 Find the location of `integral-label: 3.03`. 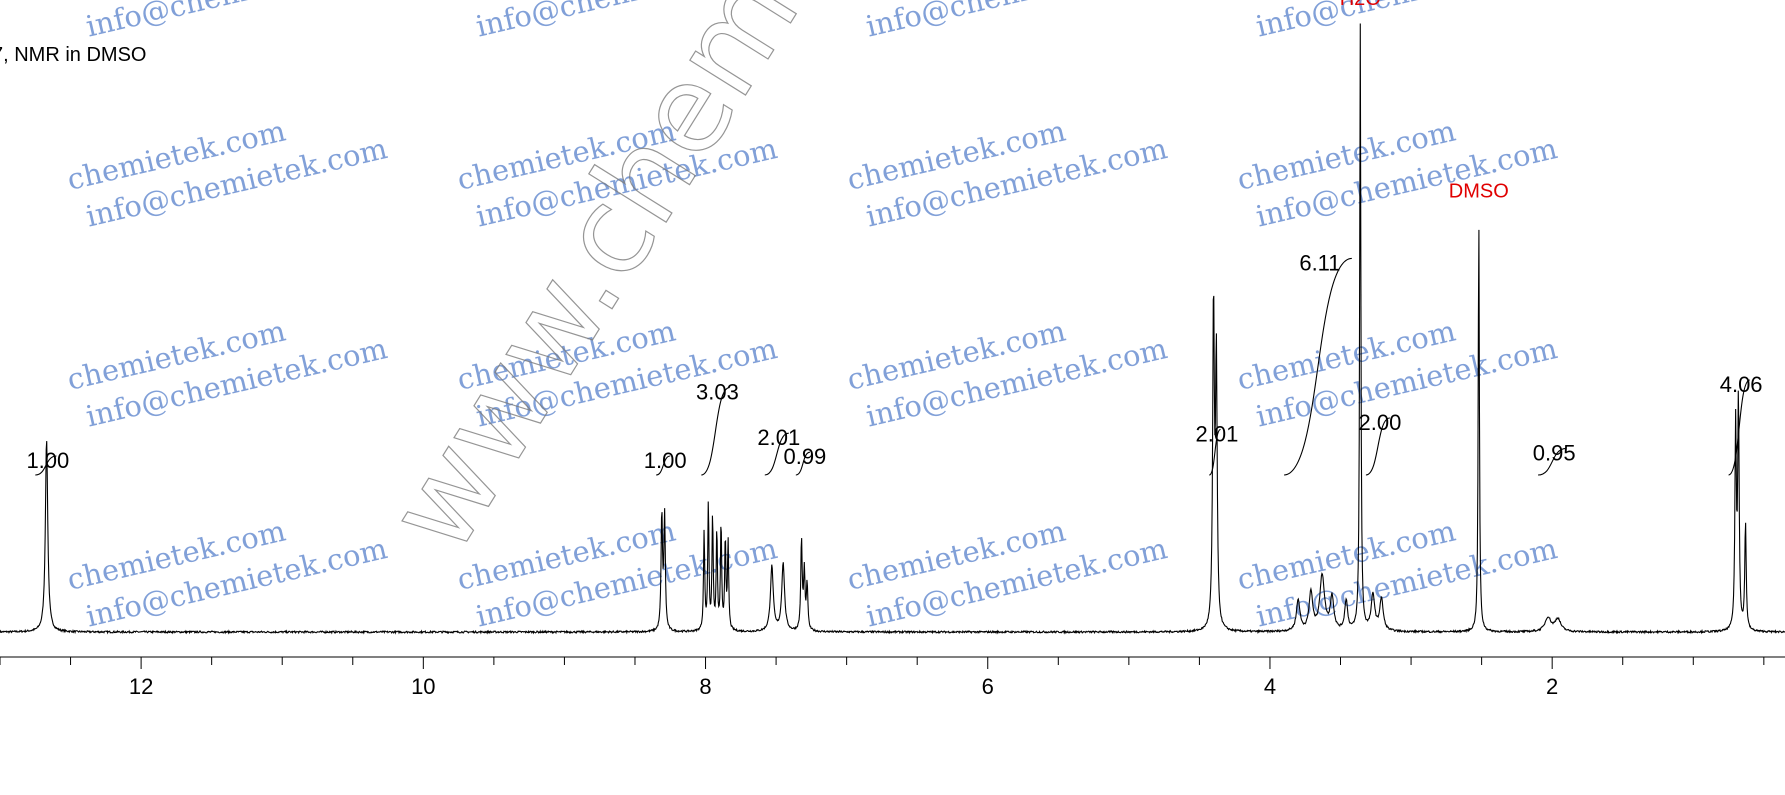

integral-label: 3.03 is located at coordinates (717, 392).